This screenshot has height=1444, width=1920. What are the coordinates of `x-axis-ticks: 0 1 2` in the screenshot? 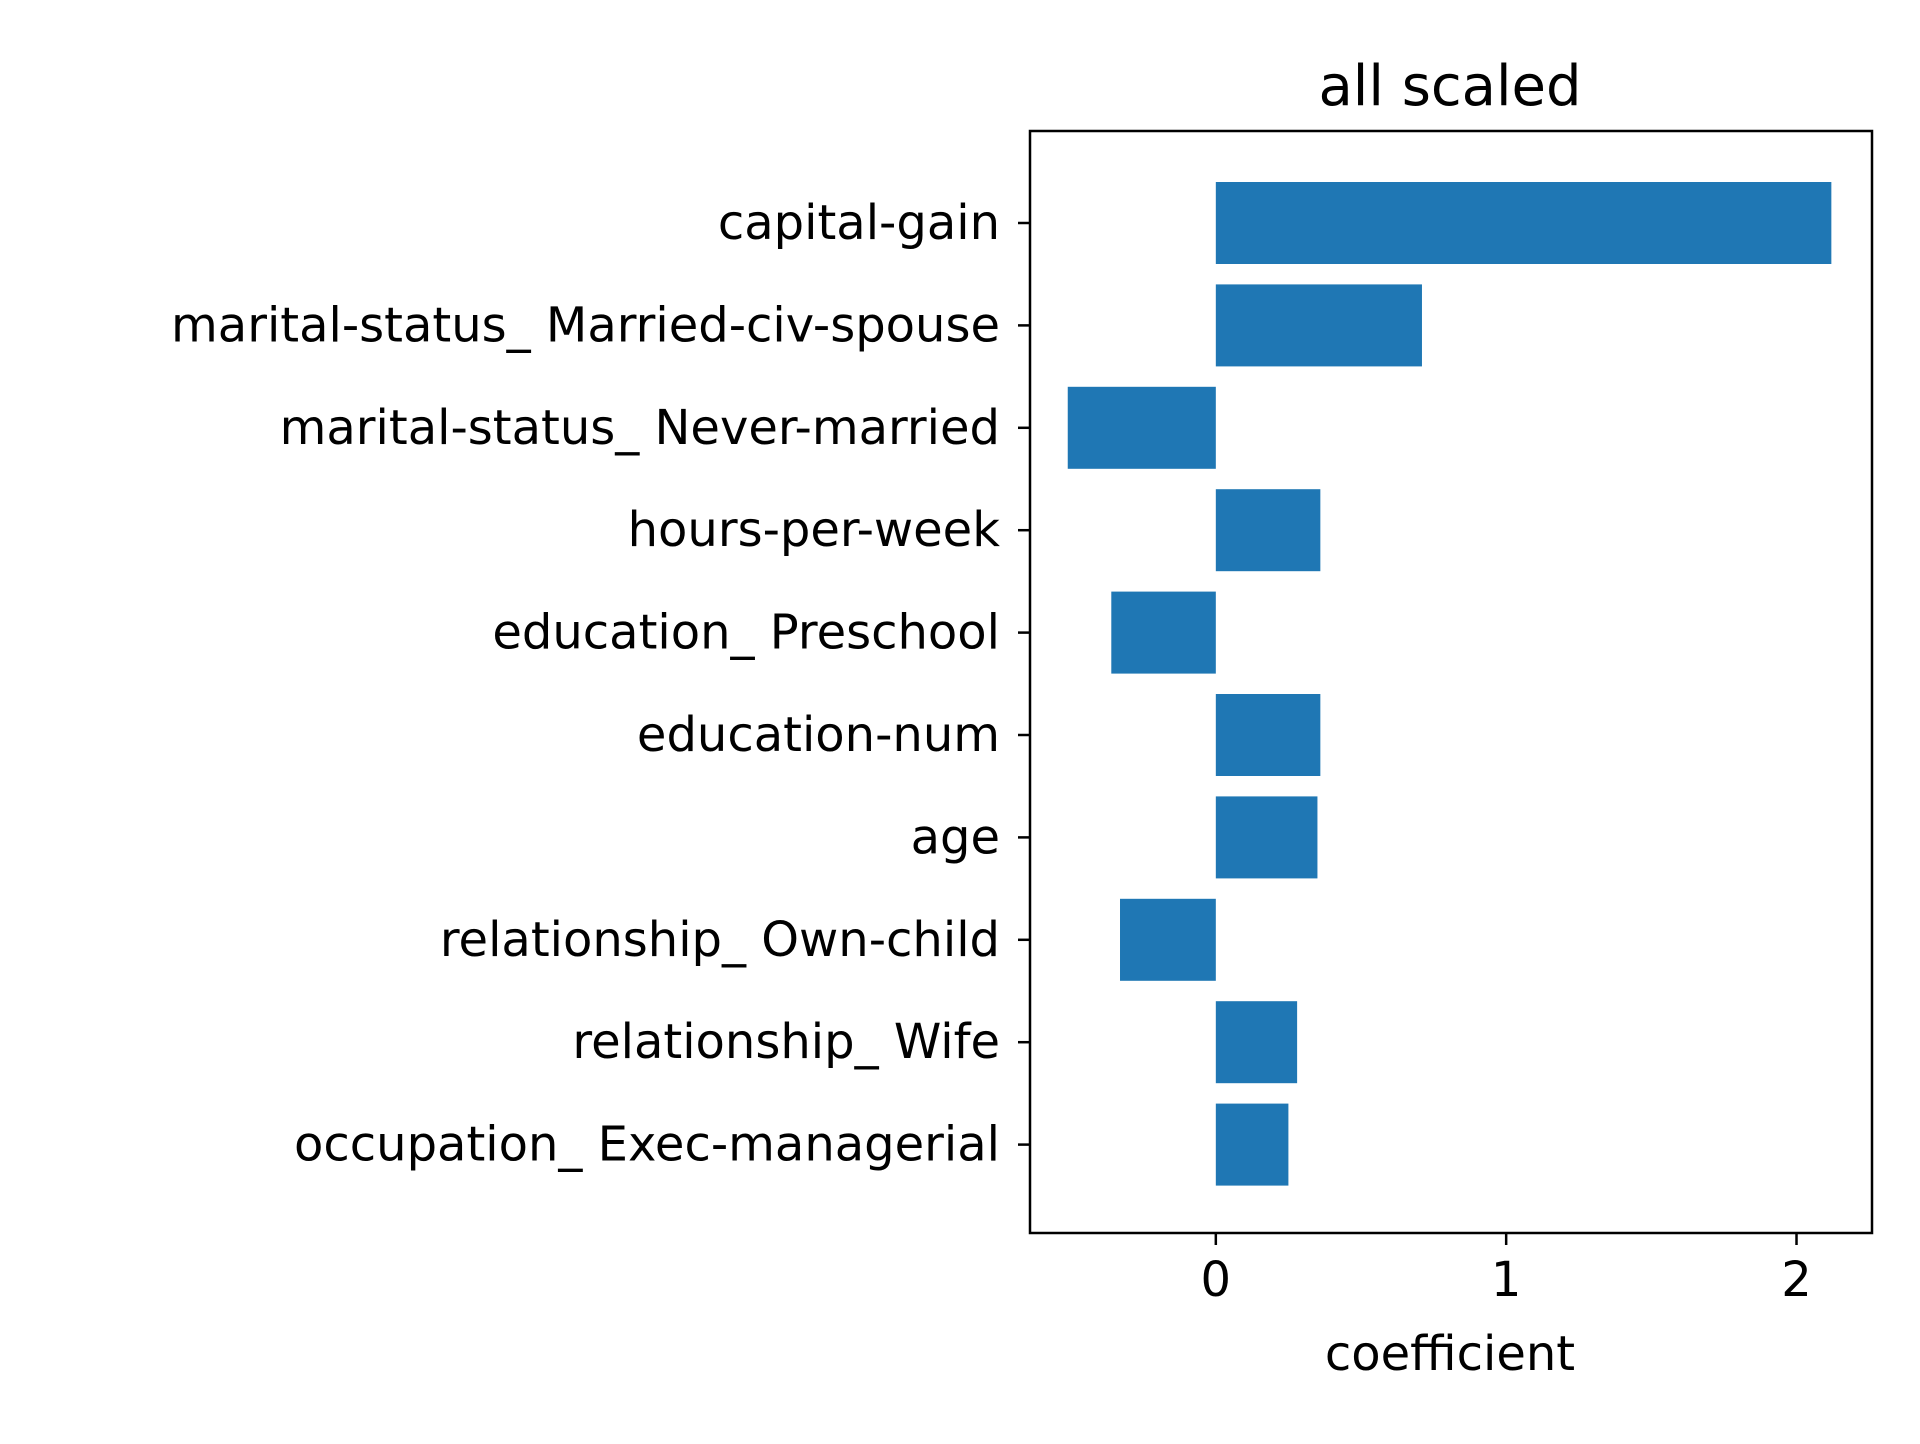 It's located at (1506, 1270).